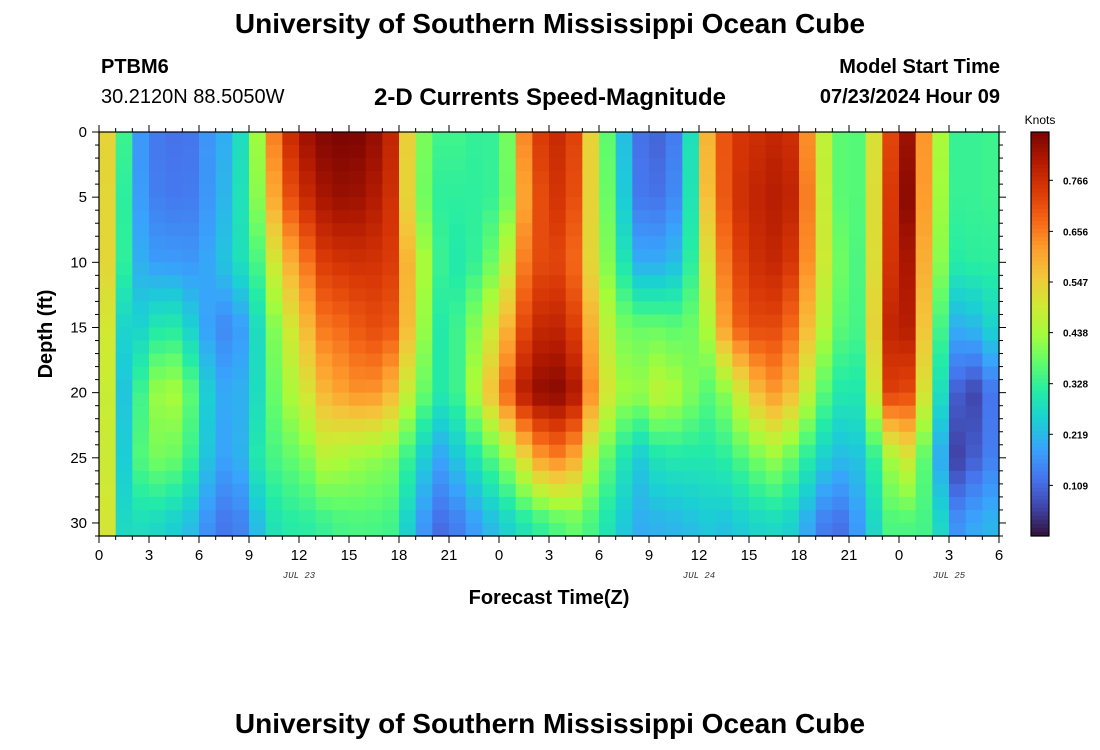 The width and height of the screenshot is (1100, 750). I want to click on colorbar-tick-label: 0.109, so click(1075, 486).